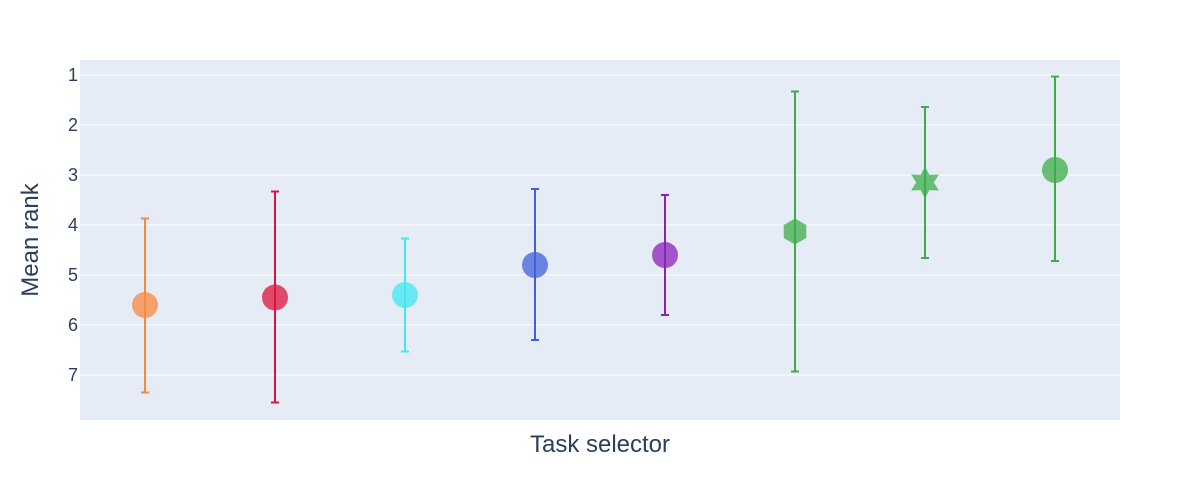  Describe the element at coordinates (73, 75) in the screenshot. I see `y-tick-label: 1` at that location.